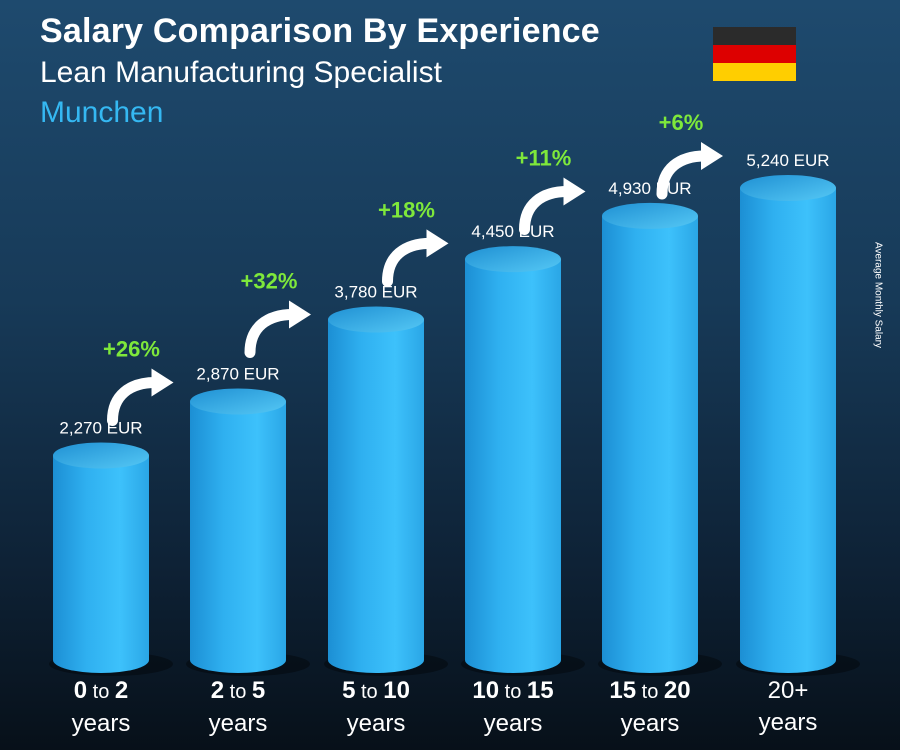 This screenshot has width=900, height=750. Describe the element at coordinates (406, 209) in the screenshot. I see `increase-label: +18%` at that location.